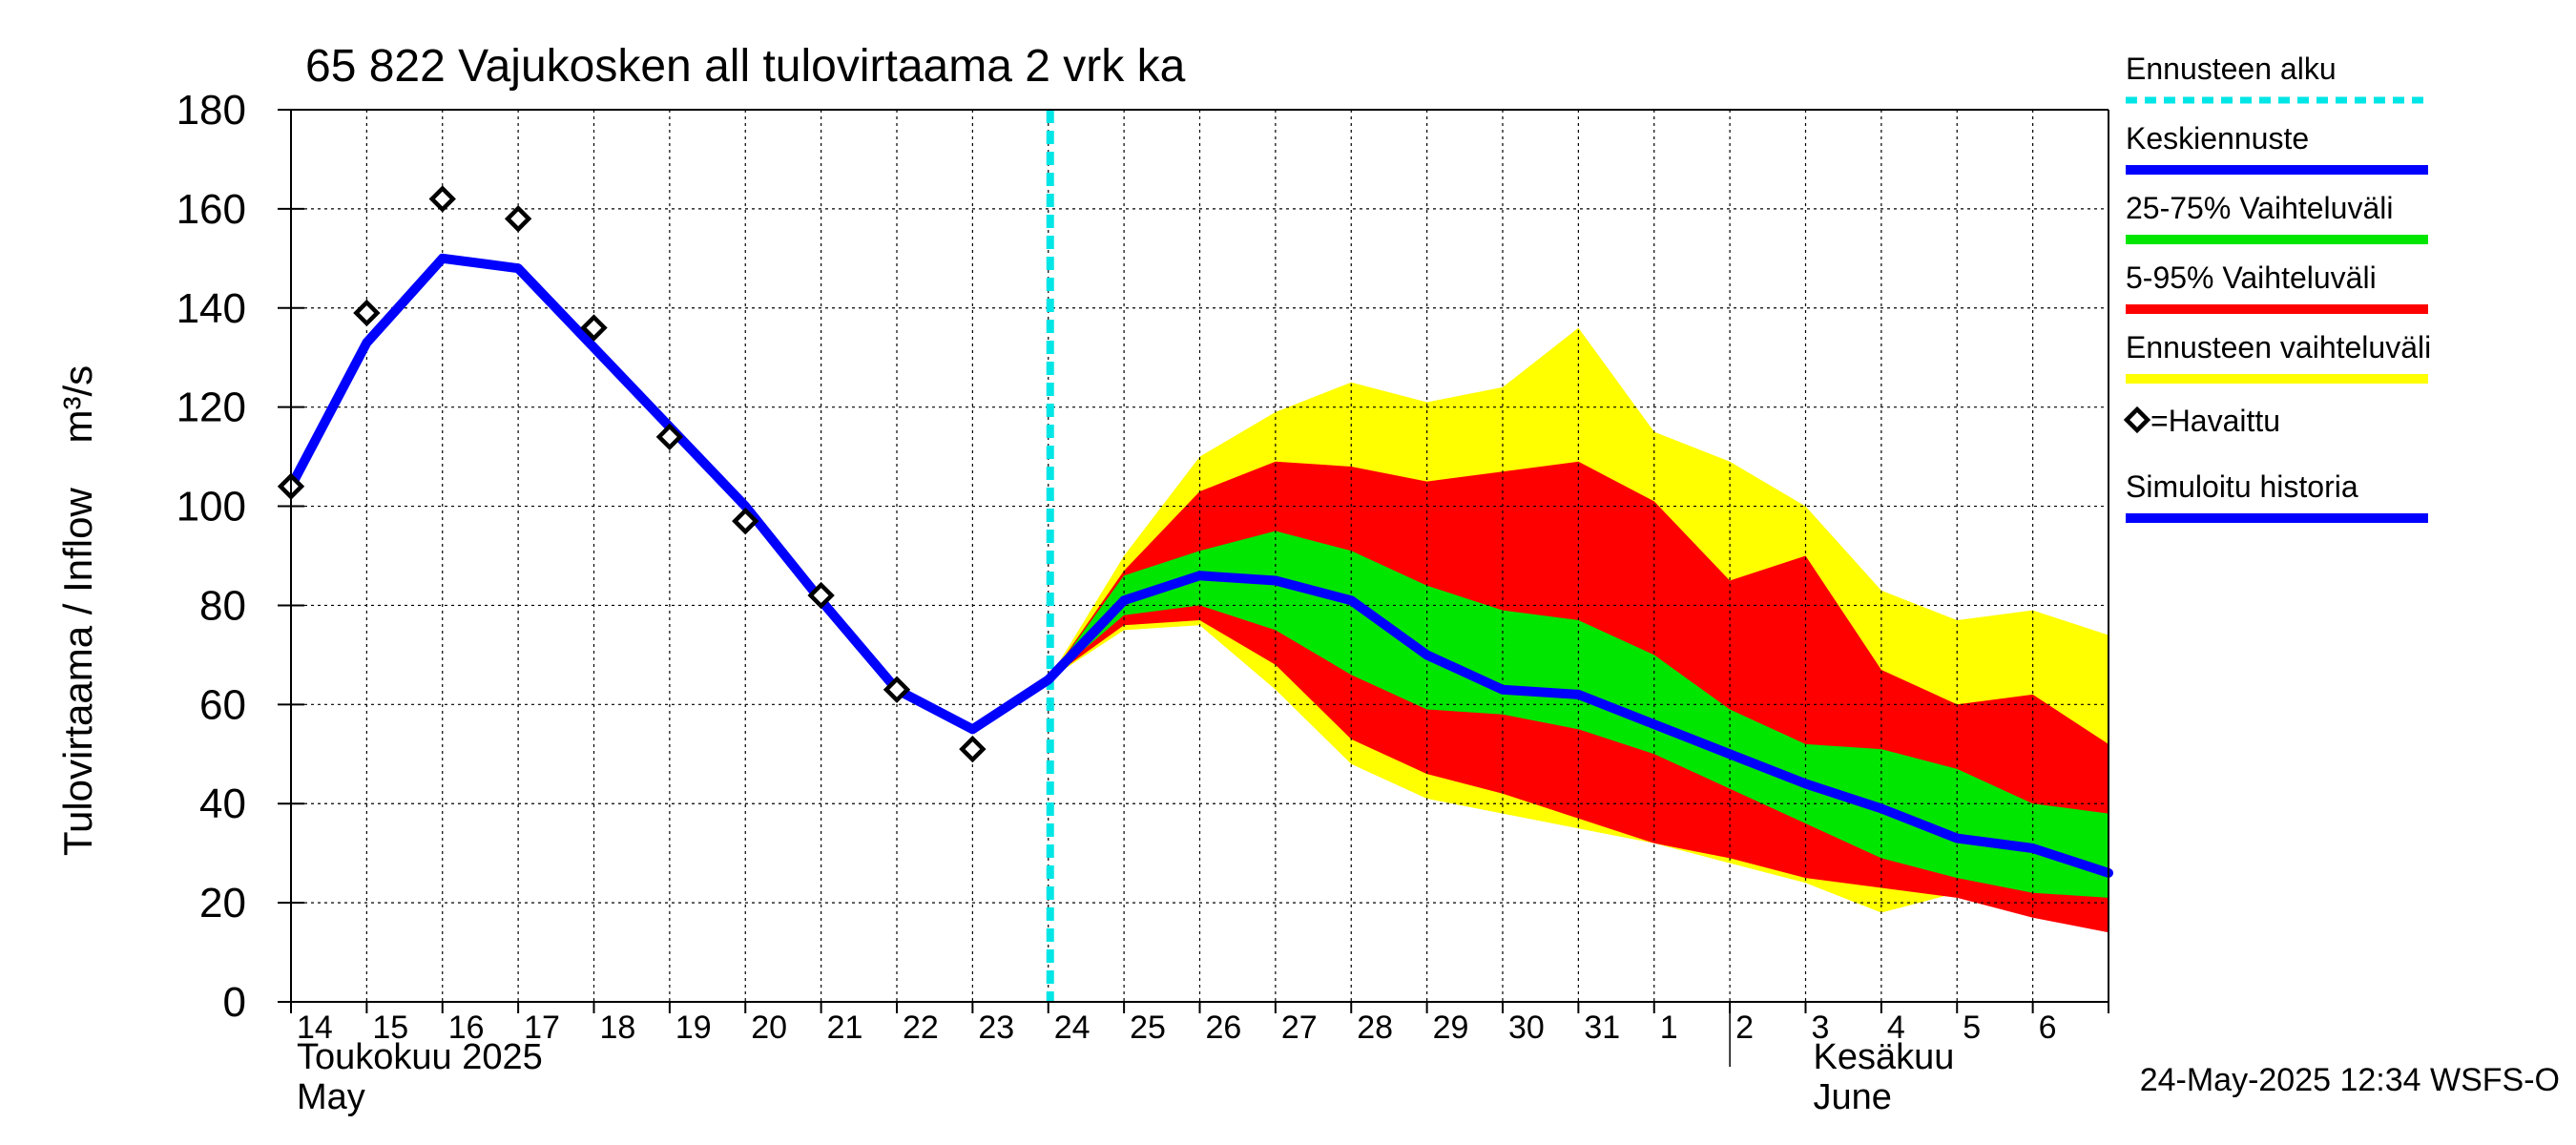  What do you see at coordinates (2350, 1080) in the screenshot?
I see `timestamp: 24-May-2025 12:34 WSFS-O` at bounding box center [2350, 1080].